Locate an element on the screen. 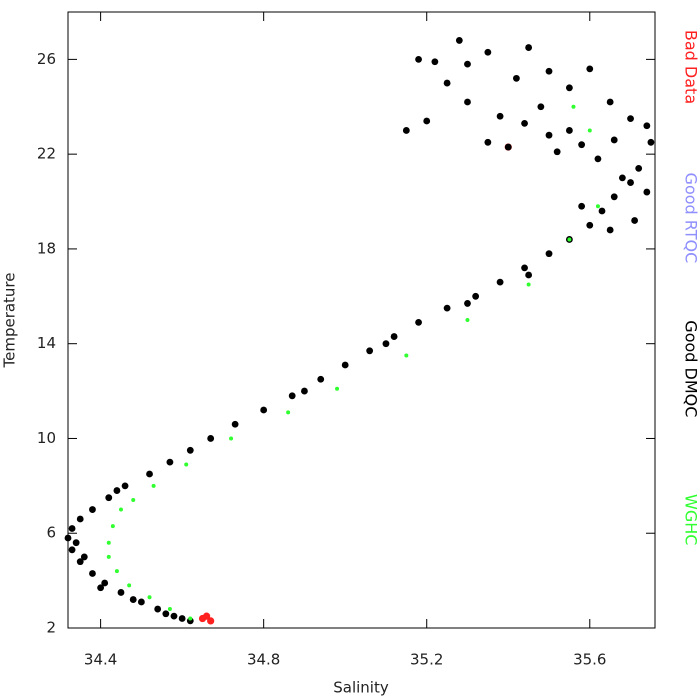 Image resolution: width=700 pixels, height=700 pixels. y-tick-label: 26 is located at coordinates (46, 59).